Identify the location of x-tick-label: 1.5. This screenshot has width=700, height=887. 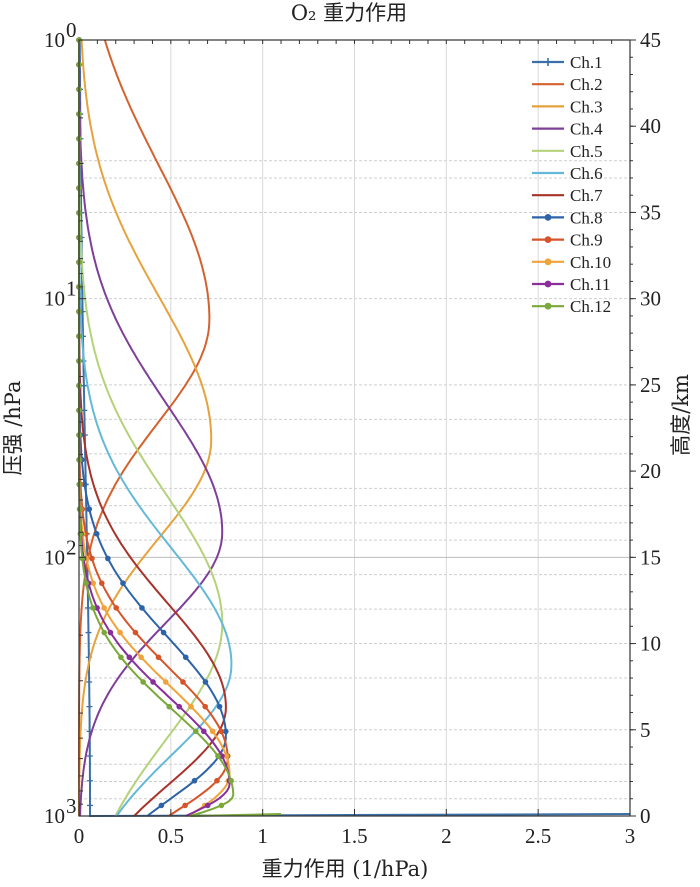
(354, 836).